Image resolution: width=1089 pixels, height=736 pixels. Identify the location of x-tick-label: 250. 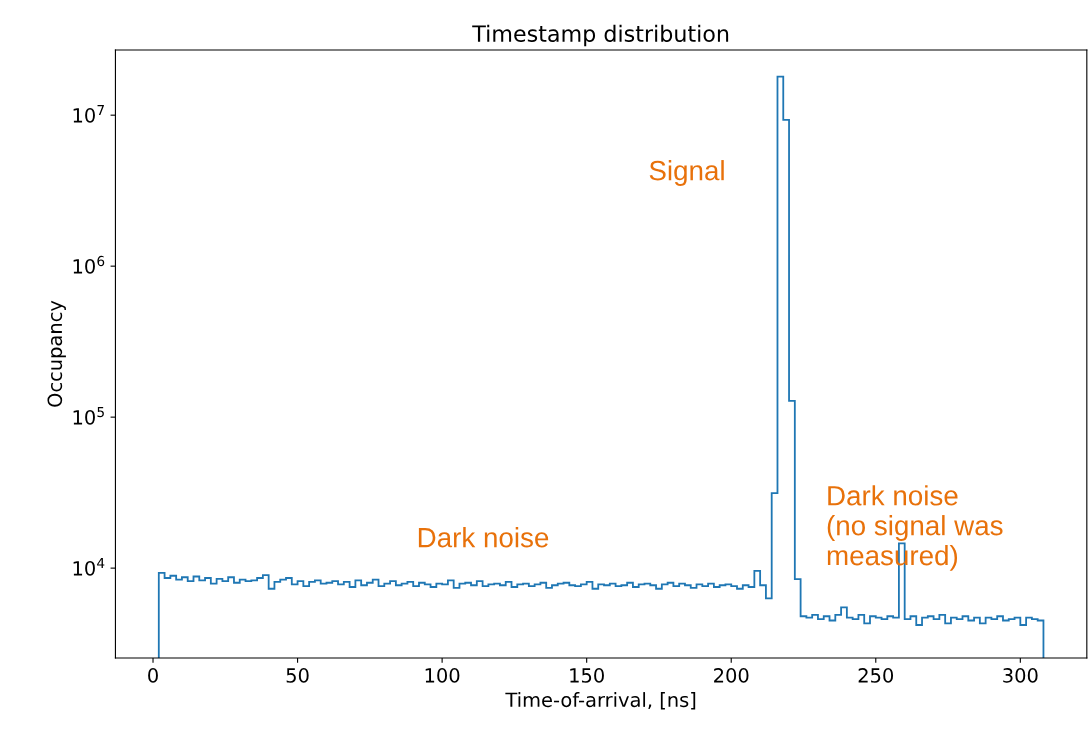
(876, 675).